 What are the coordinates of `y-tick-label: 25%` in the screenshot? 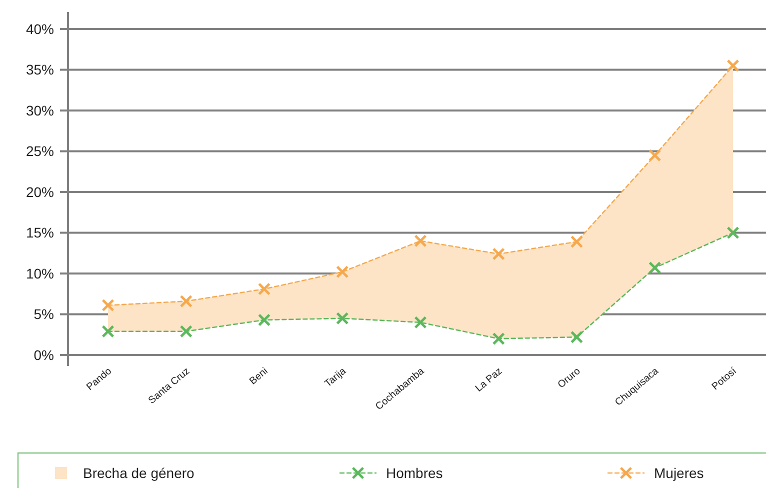 It's located at (40, 151).